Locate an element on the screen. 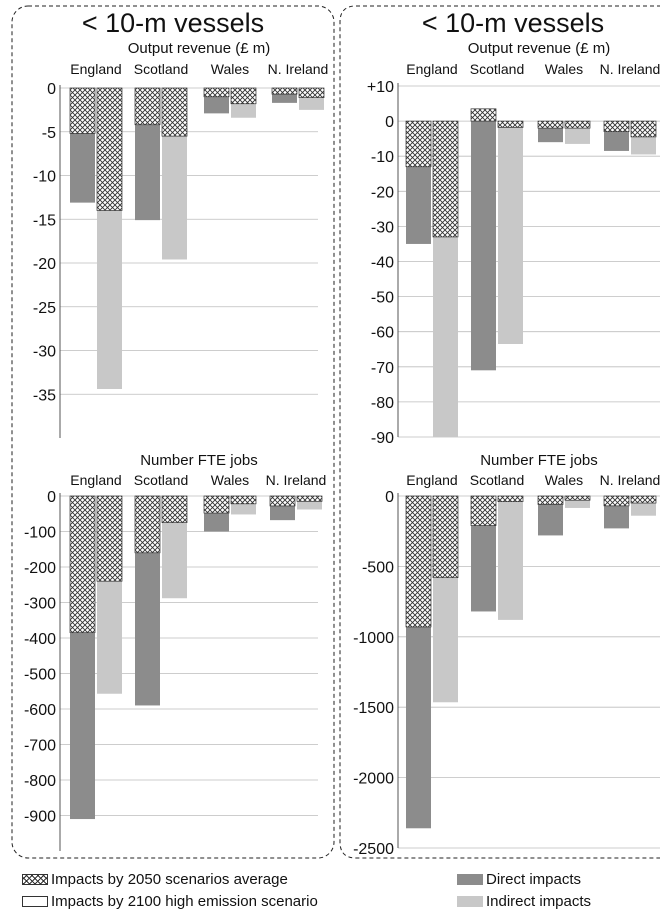 This screenshot has width=660, height=912. right-revenue-ytick-label: +10 is located at coordinates (380, 87).